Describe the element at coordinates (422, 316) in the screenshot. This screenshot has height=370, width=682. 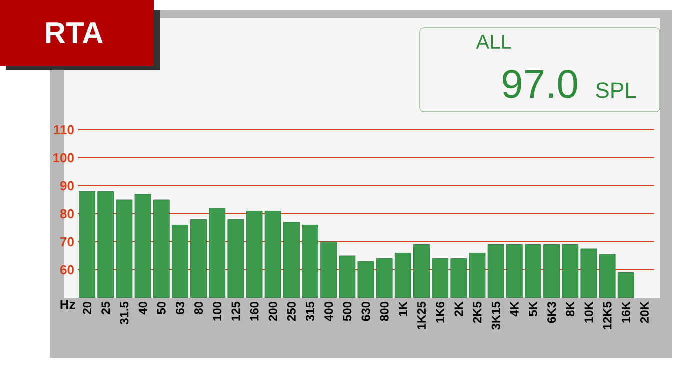
I see `x-tick-label: 1K25` at that location.